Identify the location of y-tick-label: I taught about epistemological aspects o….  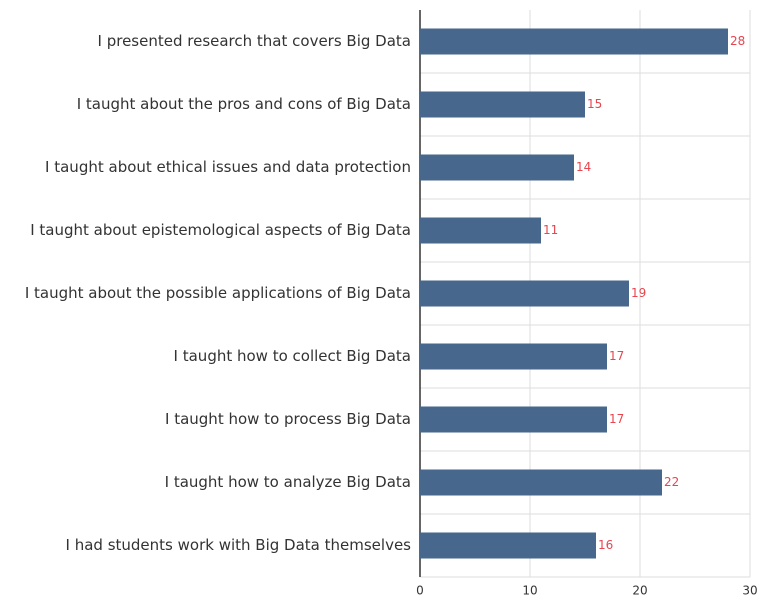
(220, 230).